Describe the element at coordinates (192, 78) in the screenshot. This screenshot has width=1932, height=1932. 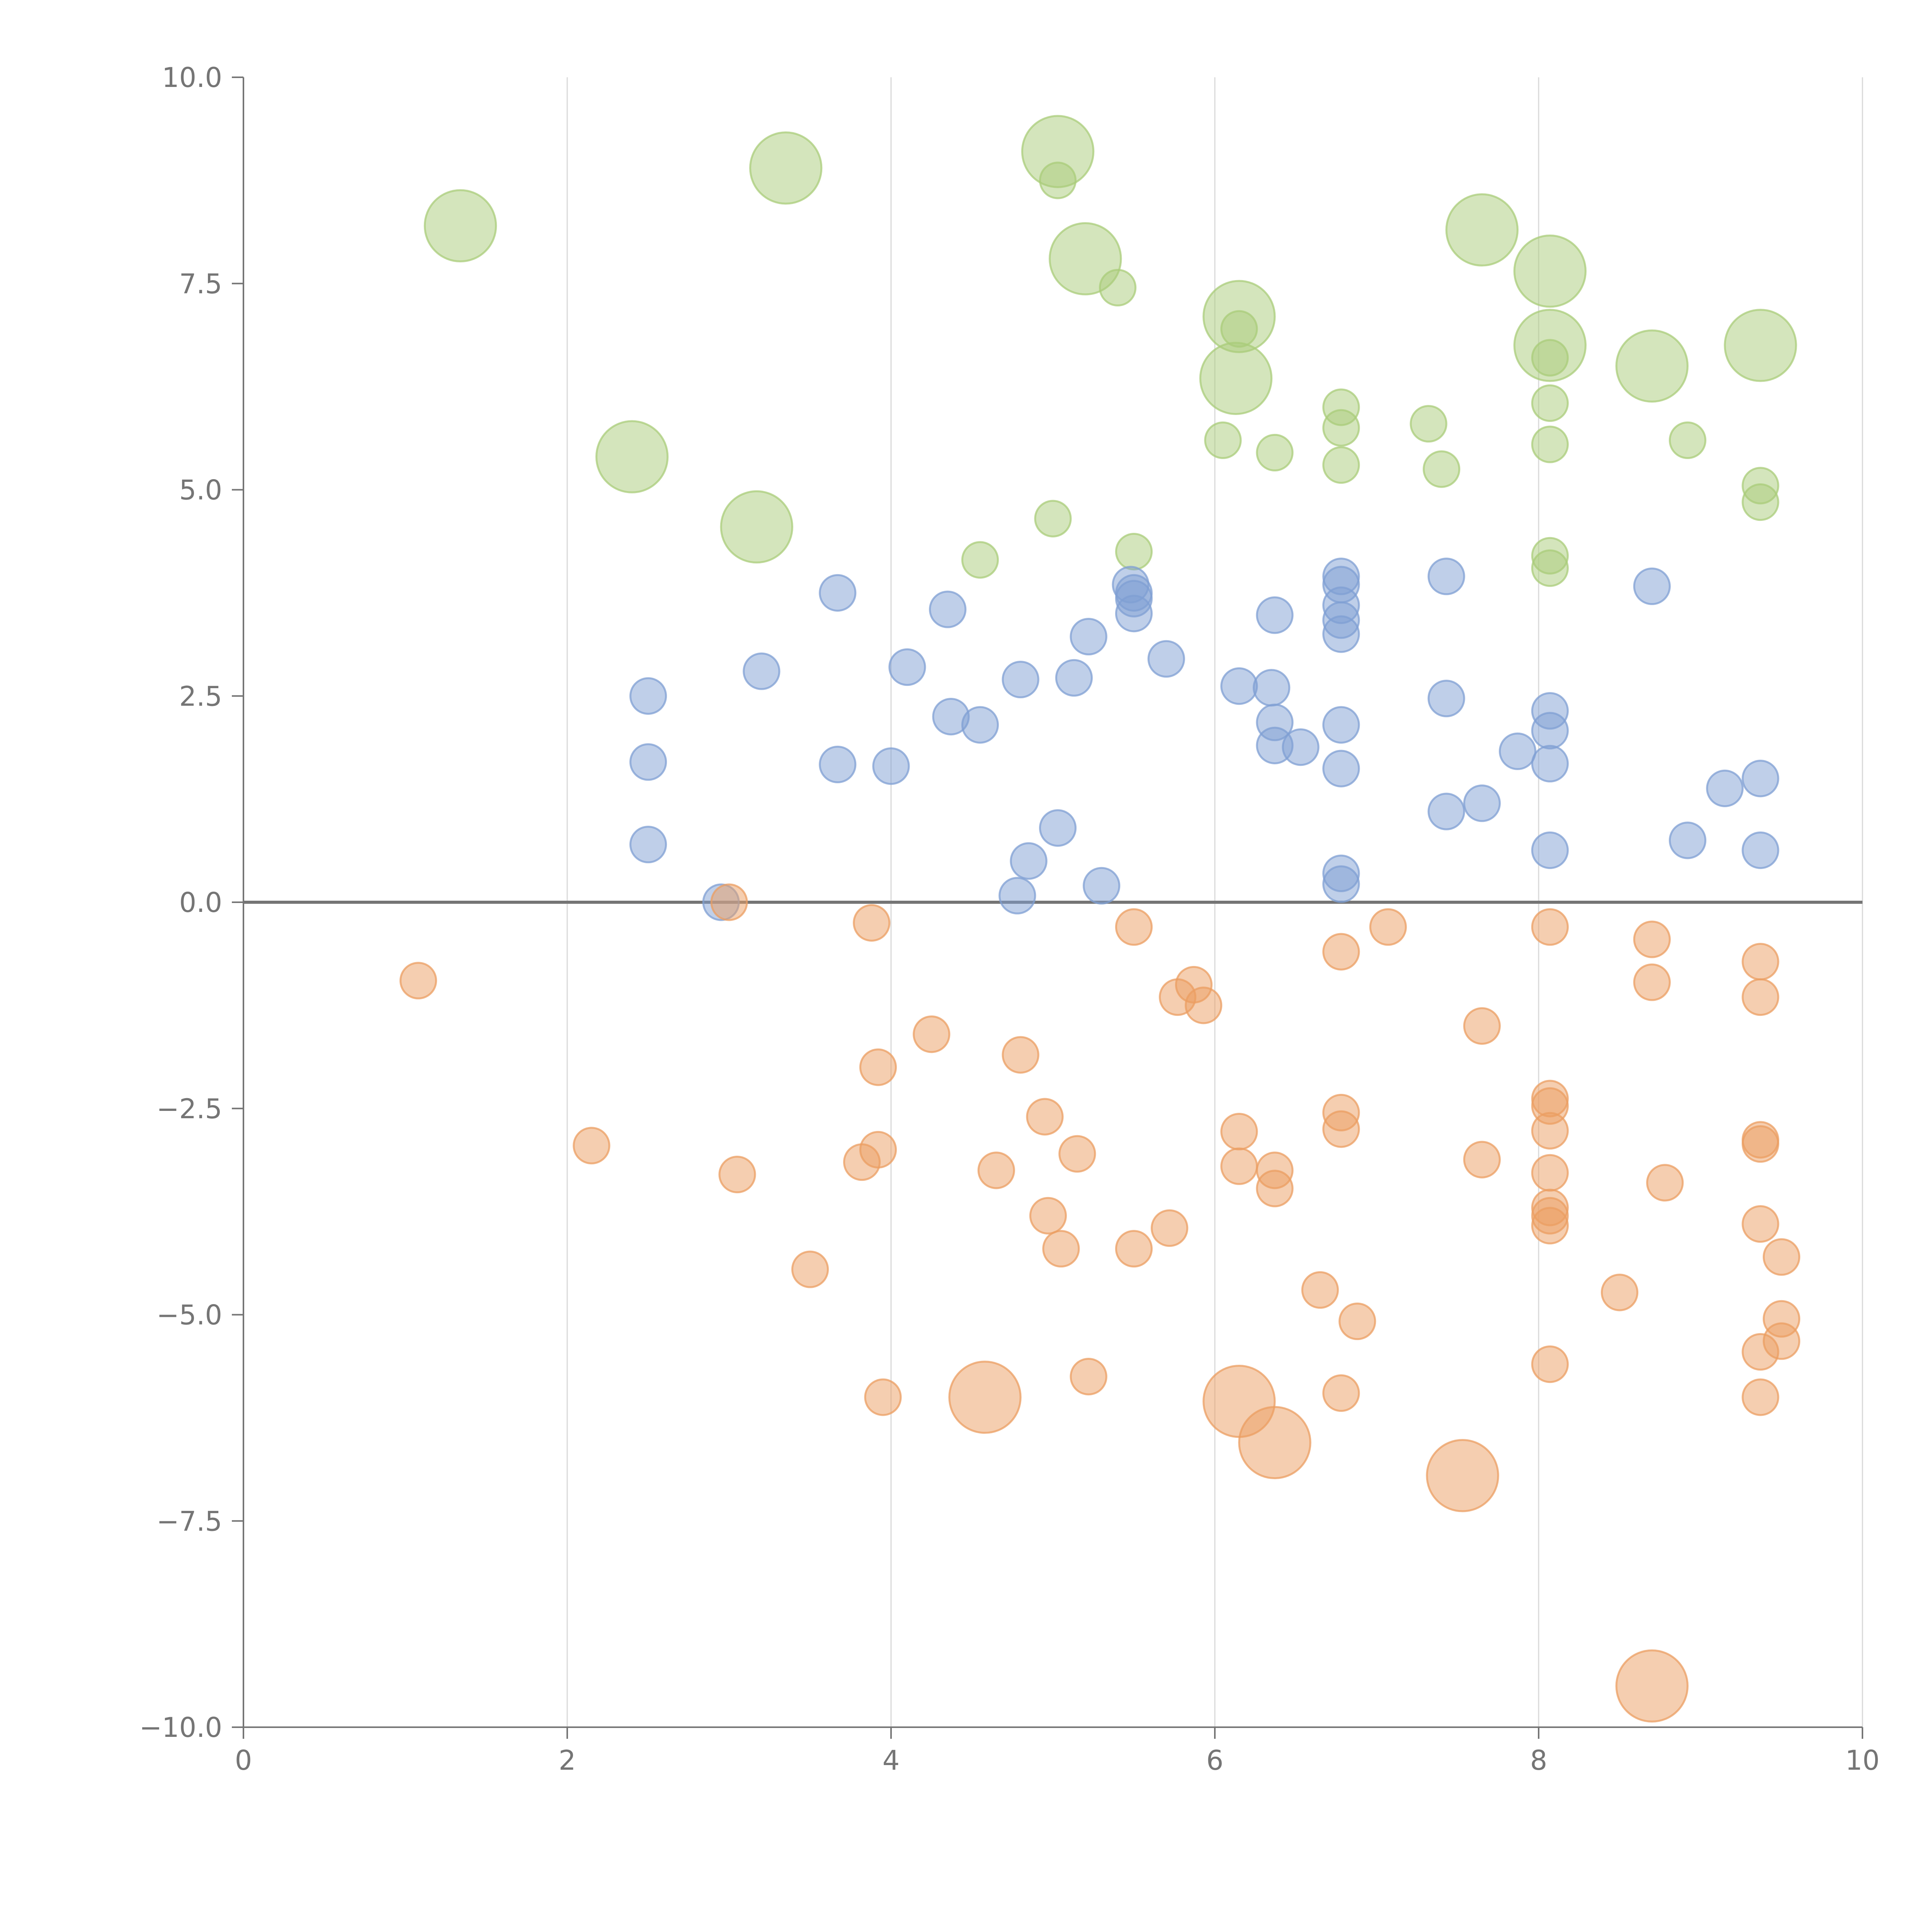
I see `y-tick-label-8: 10.0` at that location.